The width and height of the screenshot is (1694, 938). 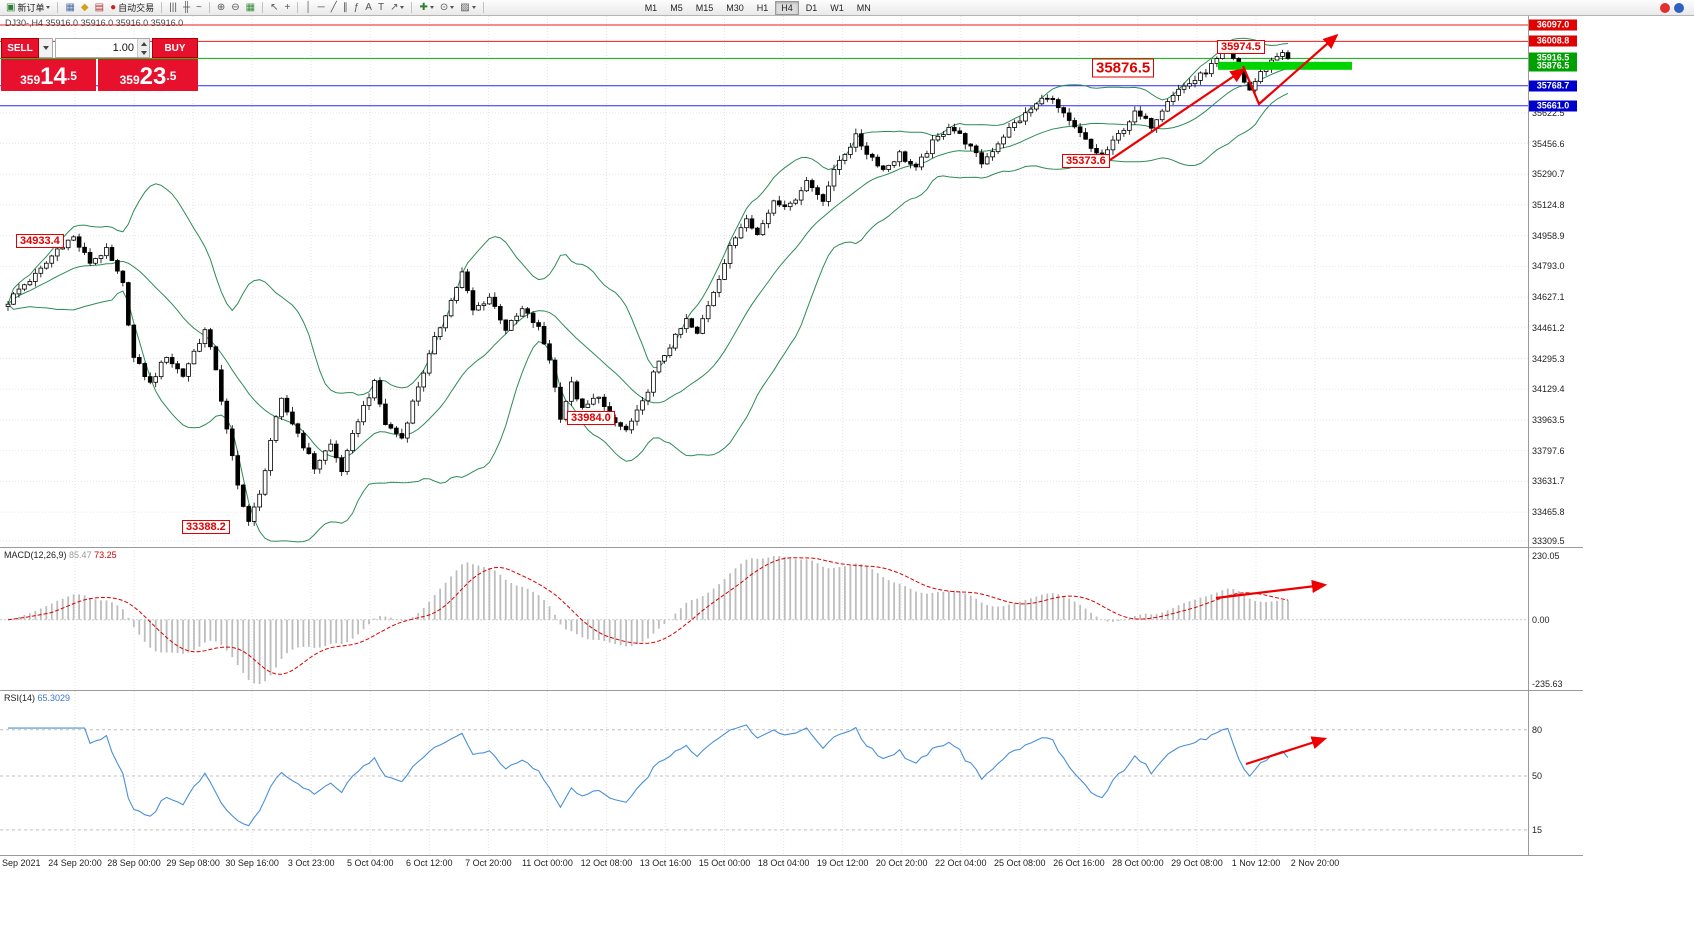 I want to click on timeframe-m5: M5, so click(x=676, y=7).